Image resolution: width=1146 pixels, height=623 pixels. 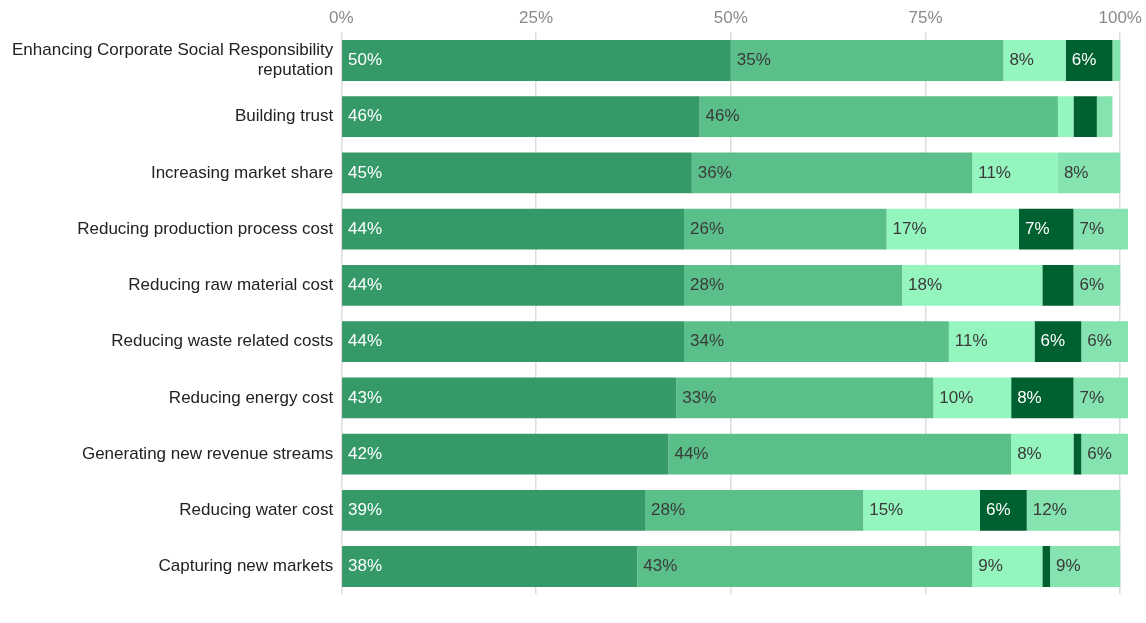 I want to click on y-tick-label: Reducing waste related costs, so click(x=222, y=341).